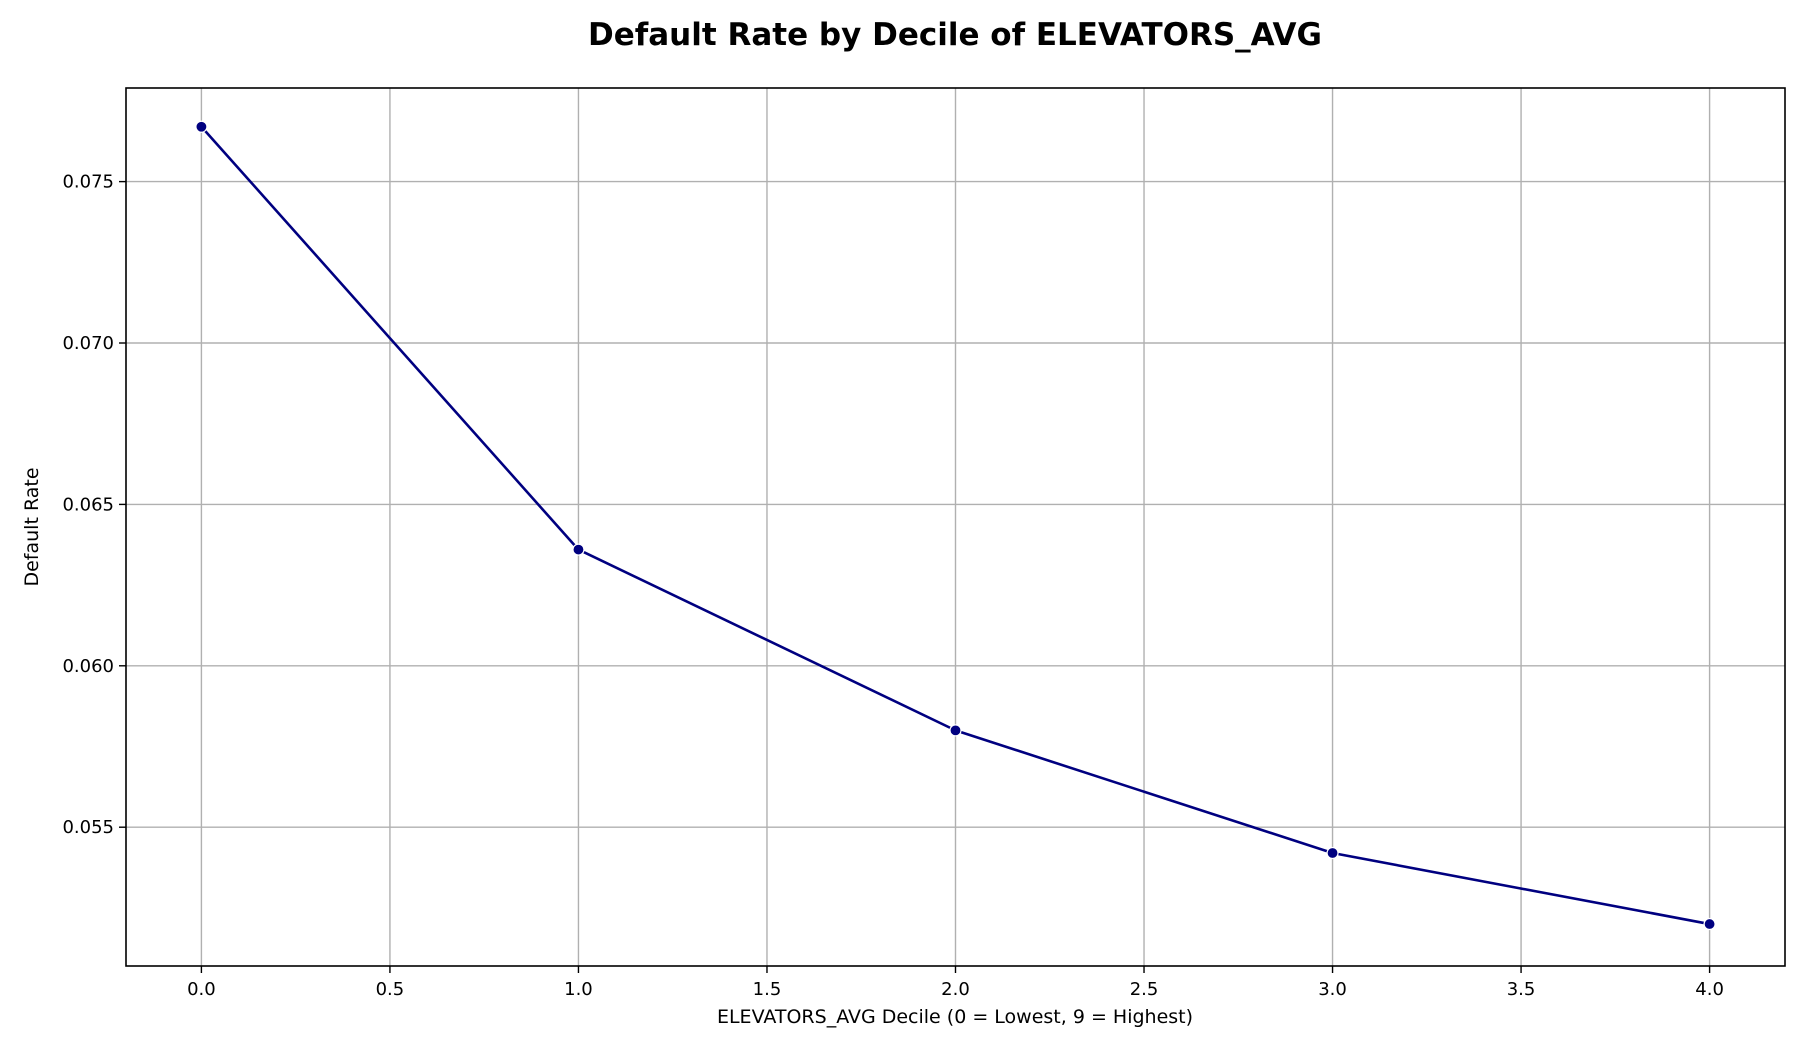 Image resolution: width=1800 pixels, height=1054 pixels. Describe the element at coordinates (390, 989) in the screenshot. I see `x-tick-label: 0.5` at that location.